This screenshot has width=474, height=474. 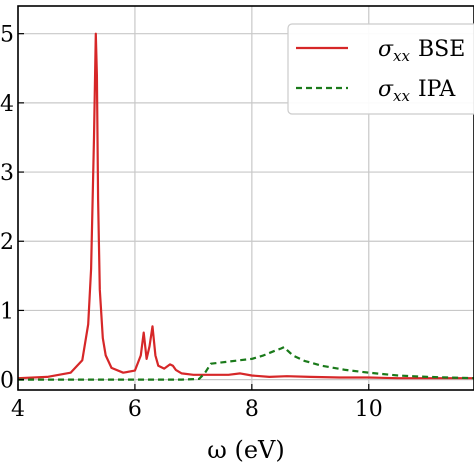 What do you see at coordinates (7, 381) in the screenshot?
I see `y-tick-label: 0` at bounding box center [7, 381].